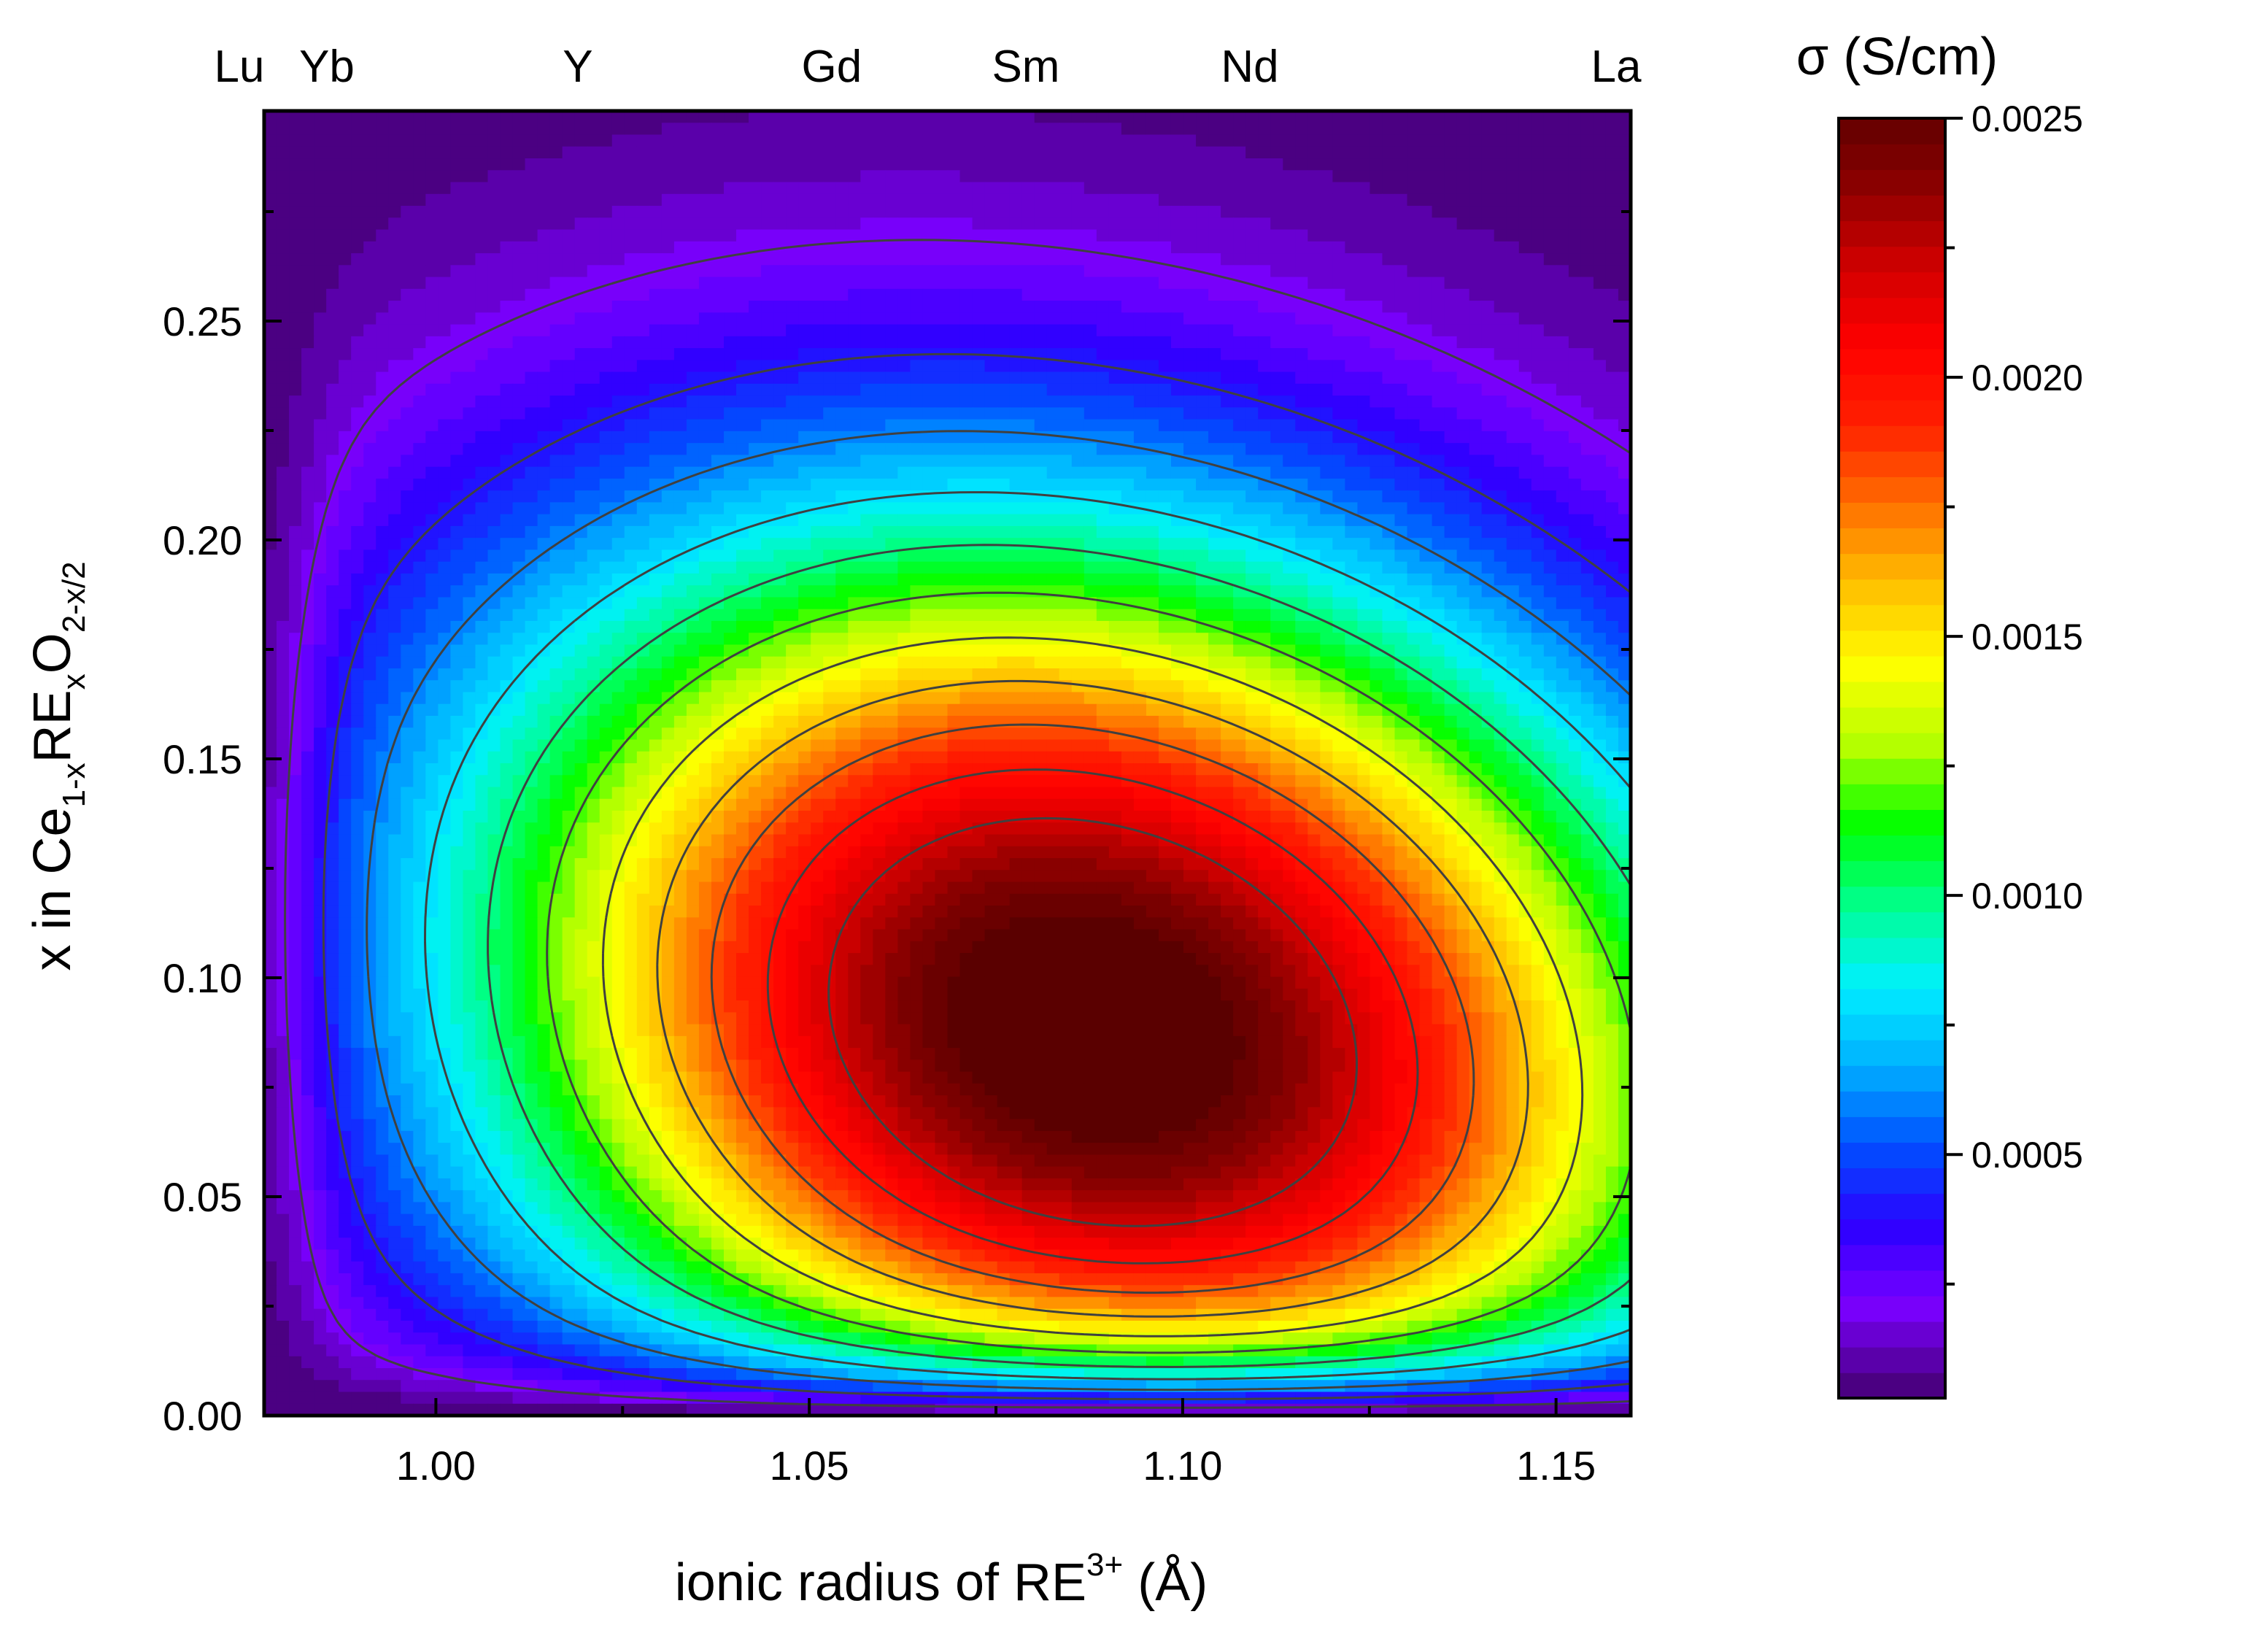 This screenshot has height=1652, width=2248. I want to click on element-label-nd: Nd, so click(1249, 67).